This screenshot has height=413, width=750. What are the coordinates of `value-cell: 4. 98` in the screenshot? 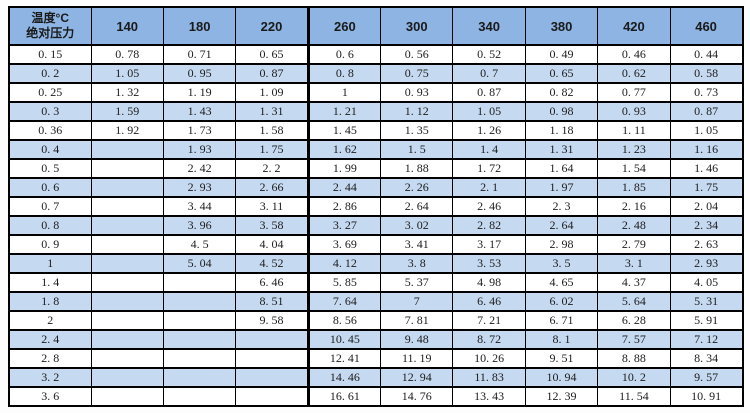 It's located at (489, 282).